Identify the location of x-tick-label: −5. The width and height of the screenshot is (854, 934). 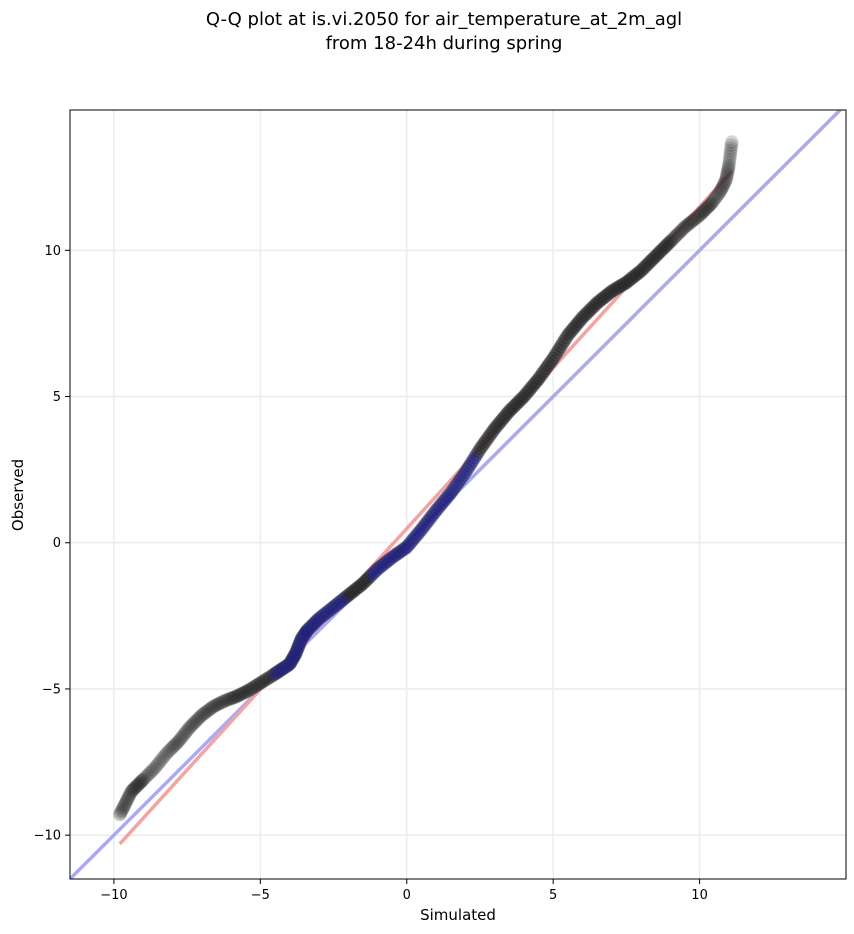
(260, 895).